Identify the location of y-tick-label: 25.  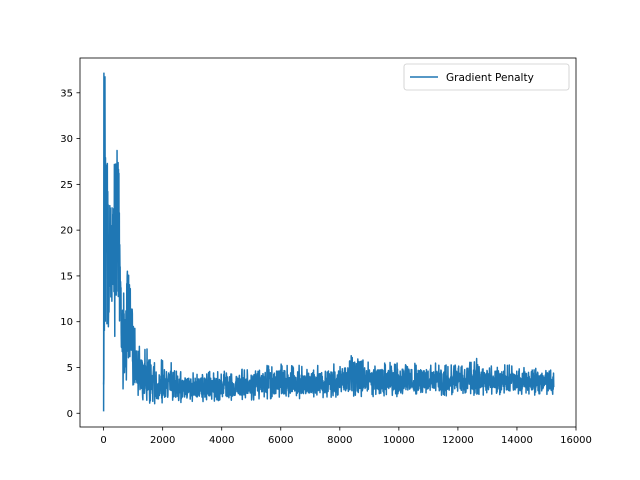
(66, 185).